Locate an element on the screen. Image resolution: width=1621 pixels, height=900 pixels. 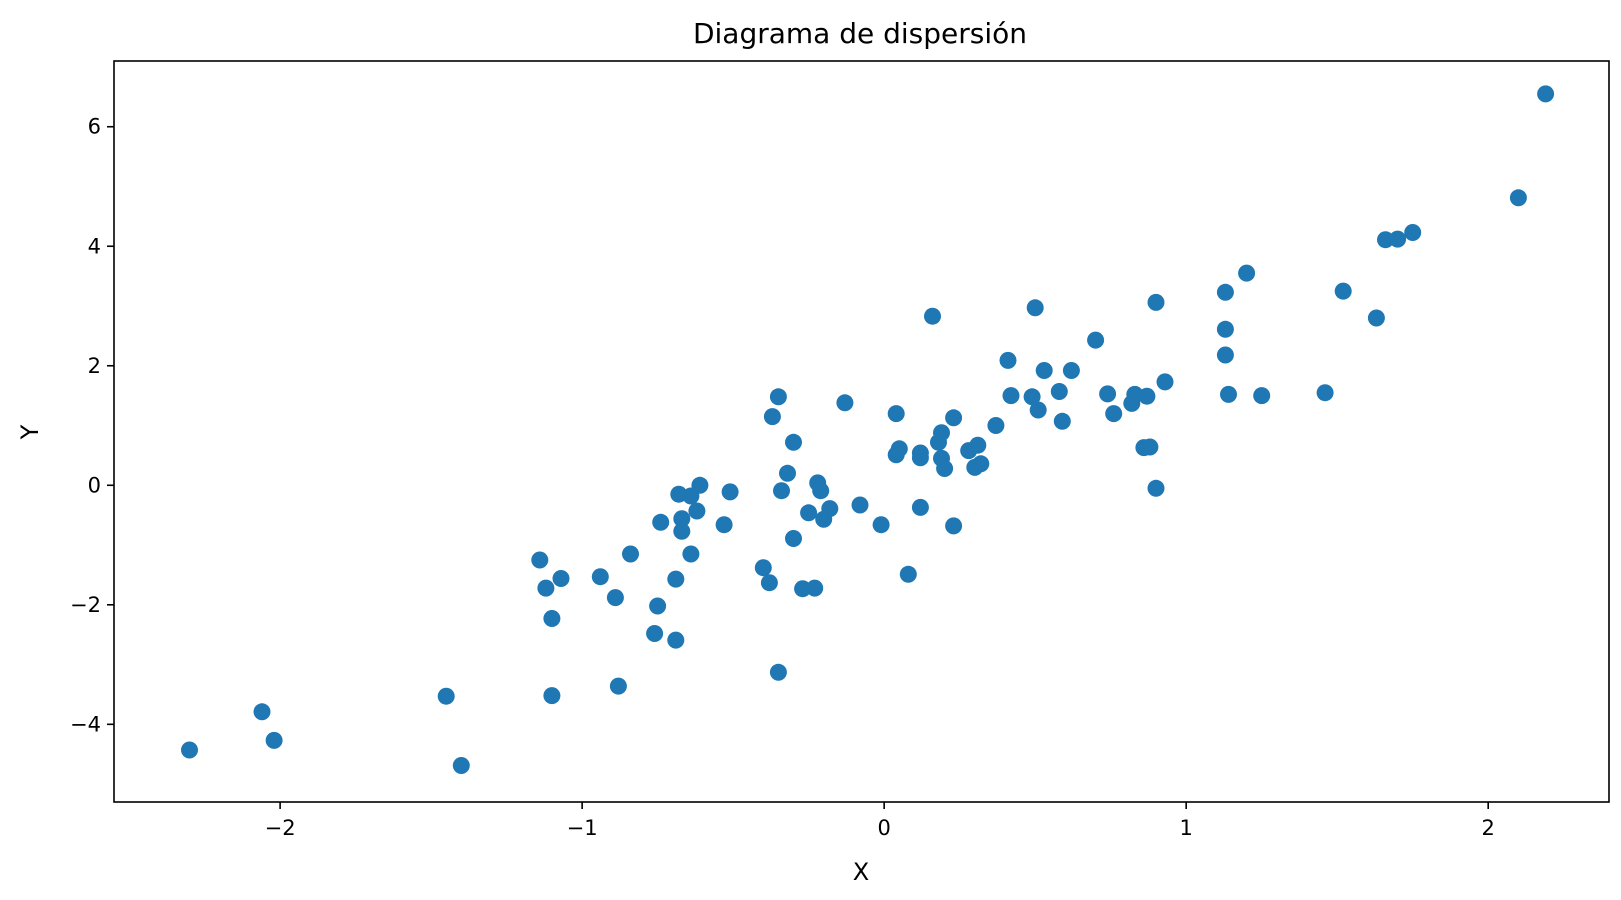
x-axis-ticks: −2 −1 0 1 2 is located at coordinates (880, 821).